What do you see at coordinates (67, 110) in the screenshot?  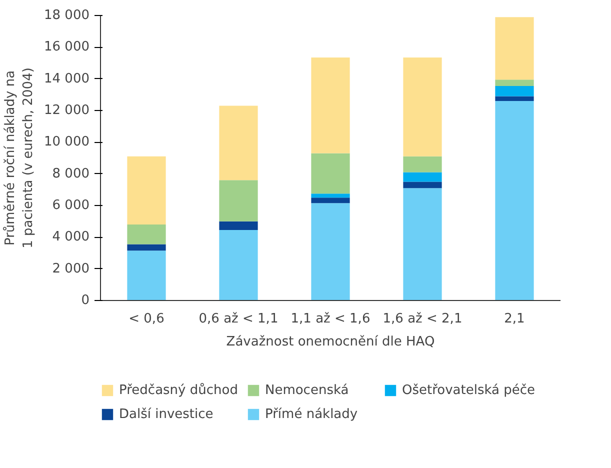 I see `y-tick-label: 12 000` at bounding box center [67, 110].